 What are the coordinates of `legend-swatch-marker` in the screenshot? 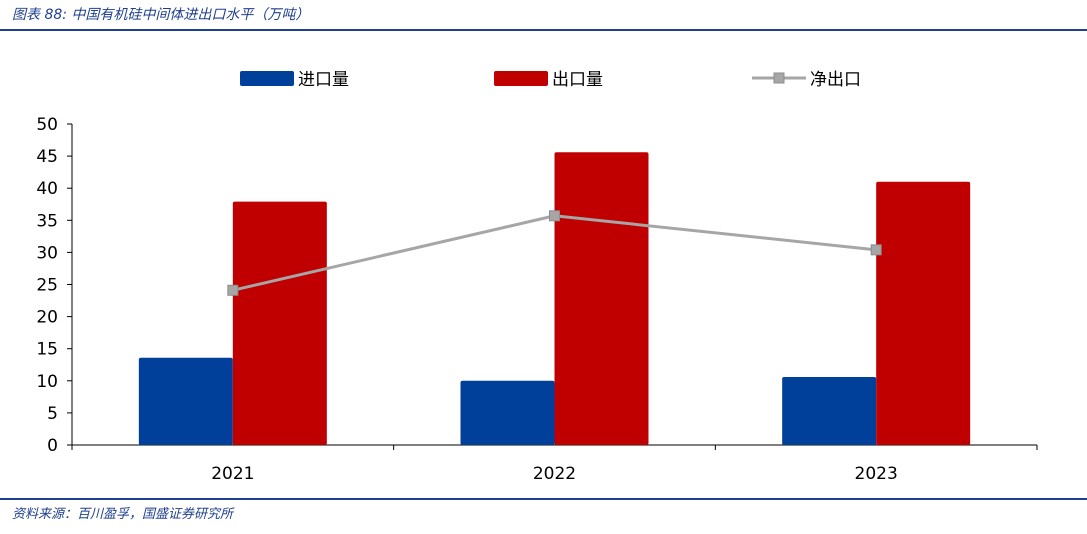 It's located at (779, 78).